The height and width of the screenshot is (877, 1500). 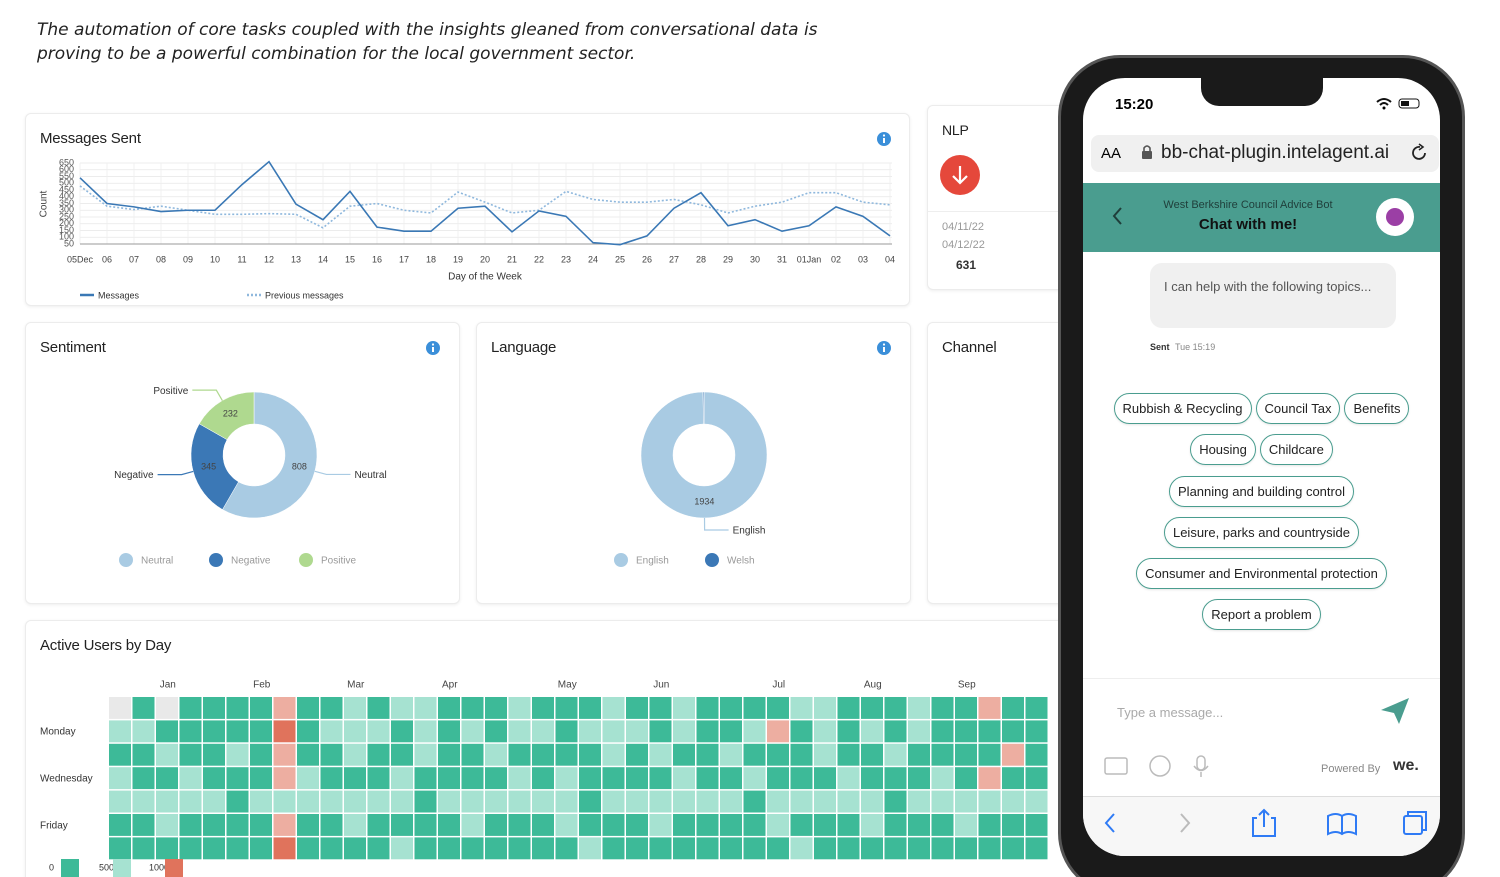 I want to click on topic-button: Housing, so click(x=1223, y=449).